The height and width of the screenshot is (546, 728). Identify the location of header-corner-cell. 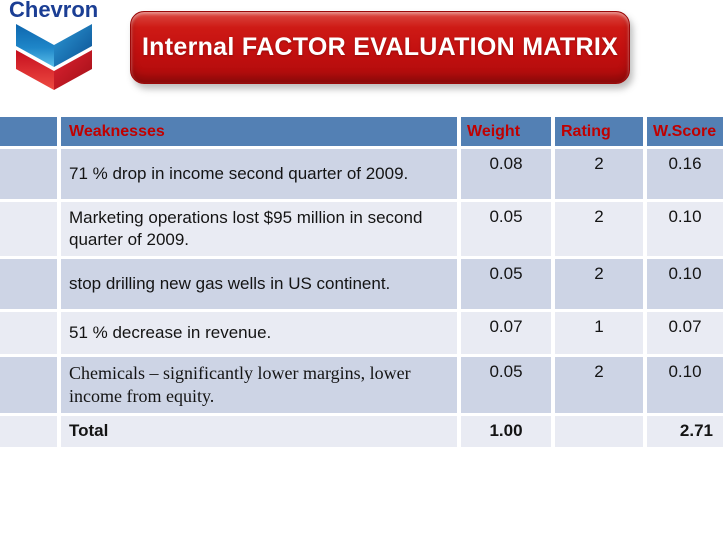
(28, 131).